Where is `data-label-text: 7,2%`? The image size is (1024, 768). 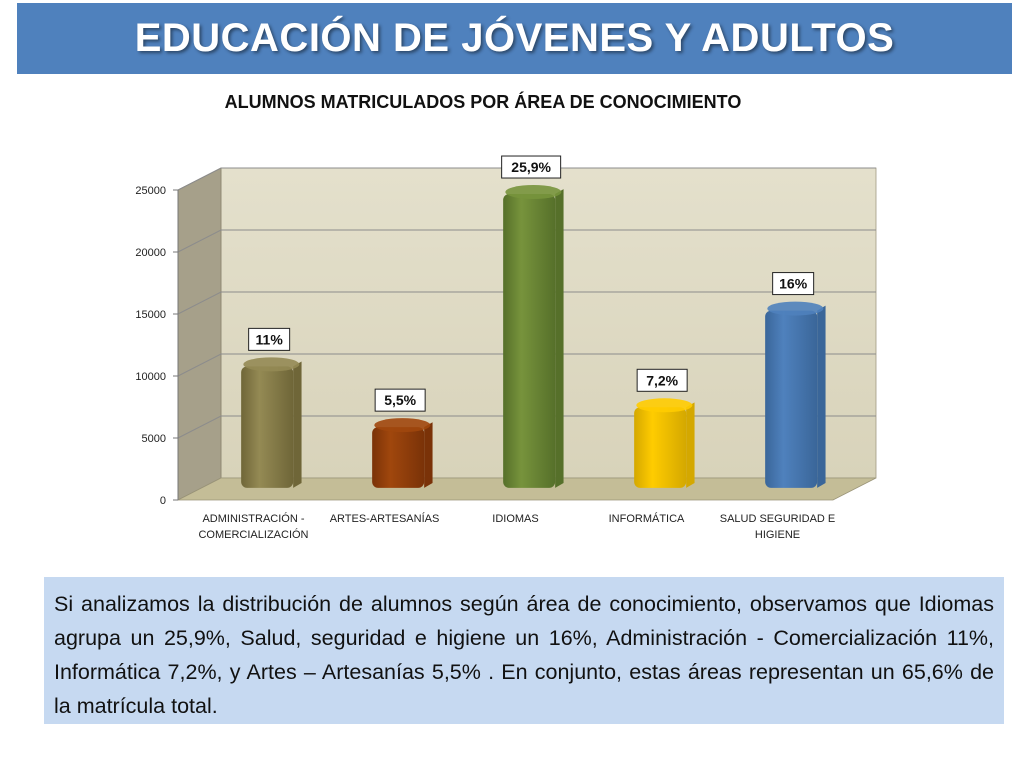
data-label-text: 7,2% is located at coordinates (662, 380).